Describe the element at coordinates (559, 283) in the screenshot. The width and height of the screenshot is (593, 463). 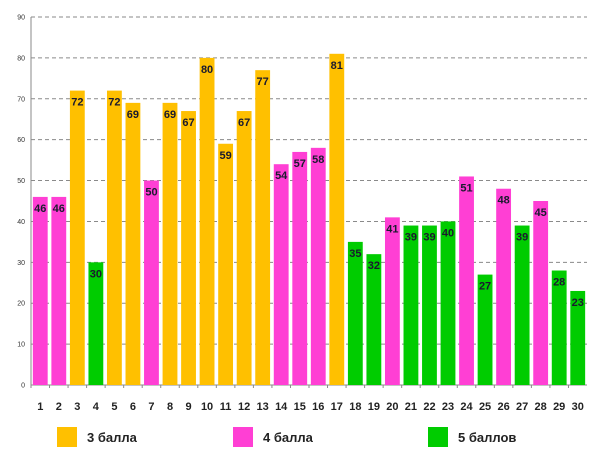
I see `data-label: 28` at that location.